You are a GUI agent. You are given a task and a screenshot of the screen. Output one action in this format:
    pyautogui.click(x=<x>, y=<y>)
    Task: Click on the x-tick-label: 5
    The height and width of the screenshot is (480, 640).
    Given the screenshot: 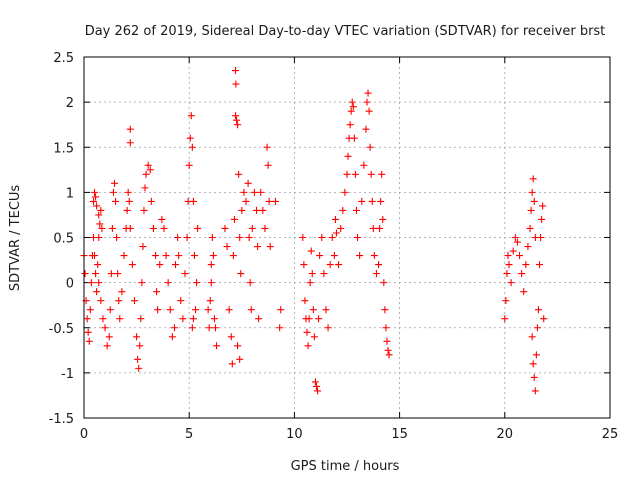 What is the action you would take?
    pyautogui.click(x=189, y=434)
    